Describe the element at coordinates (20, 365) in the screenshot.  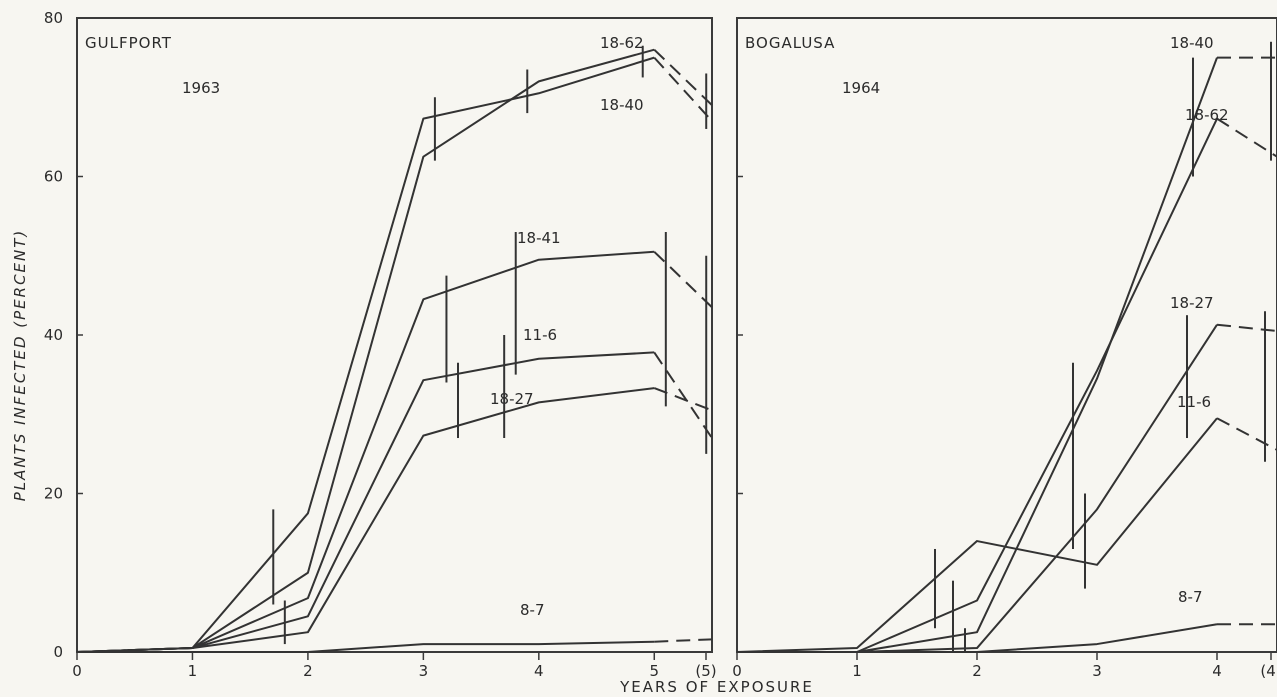
I see `y-axis-title: PLANTS INFECTED (PERCENT)` at that location.